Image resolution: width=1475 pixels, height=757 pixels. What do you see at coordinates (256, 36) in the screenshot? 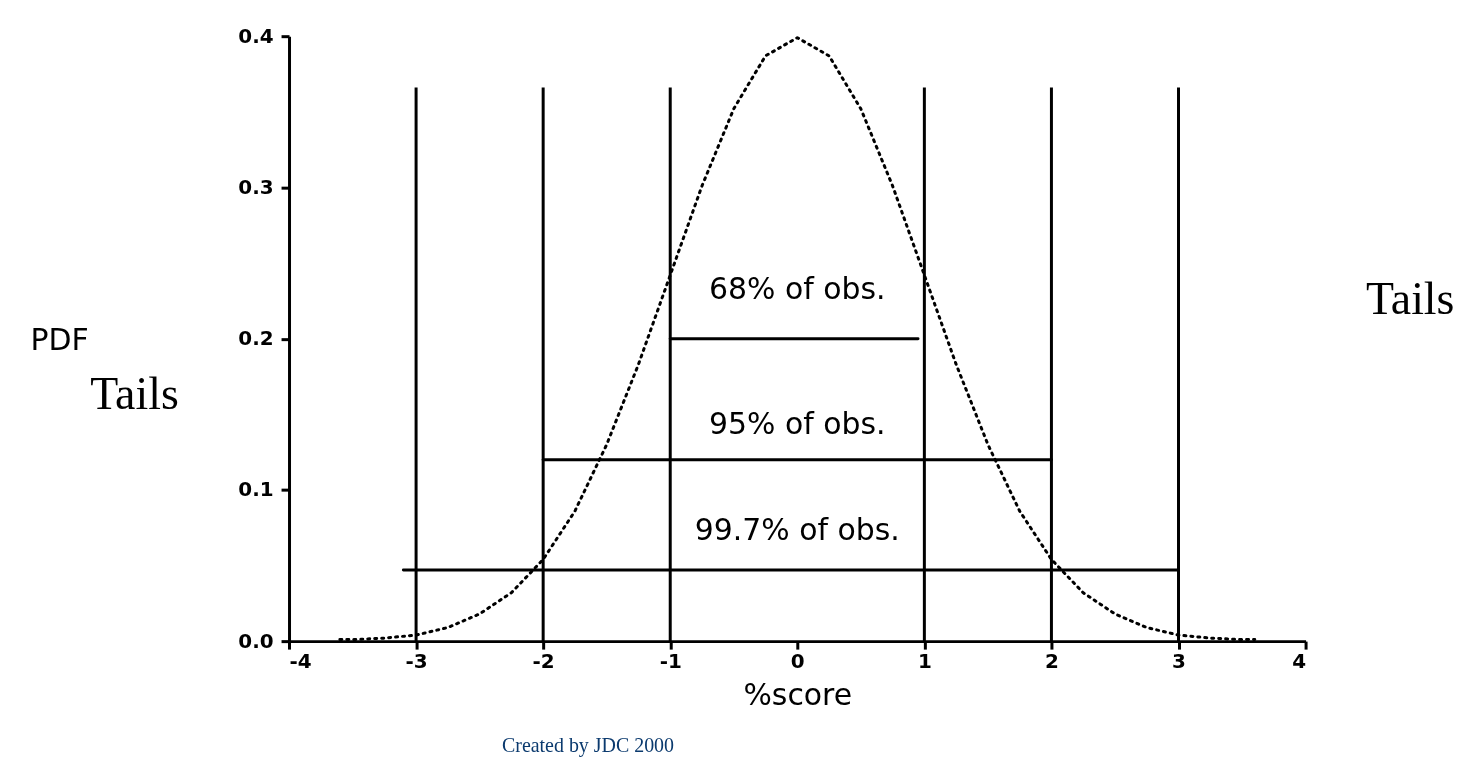
I see `y-tick-label: 0.4` at bounding box center [256, 36].